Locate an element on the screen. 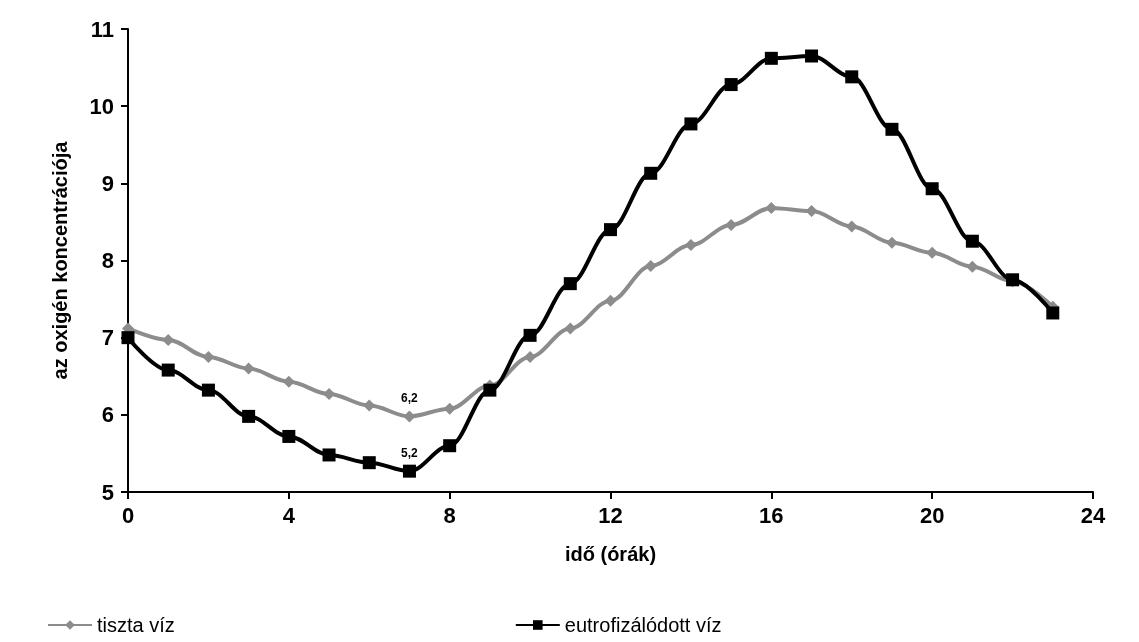 The width and height of the screenshot is (1139, 642). x-tick-label: 12 is located at coordinates (610, 515).